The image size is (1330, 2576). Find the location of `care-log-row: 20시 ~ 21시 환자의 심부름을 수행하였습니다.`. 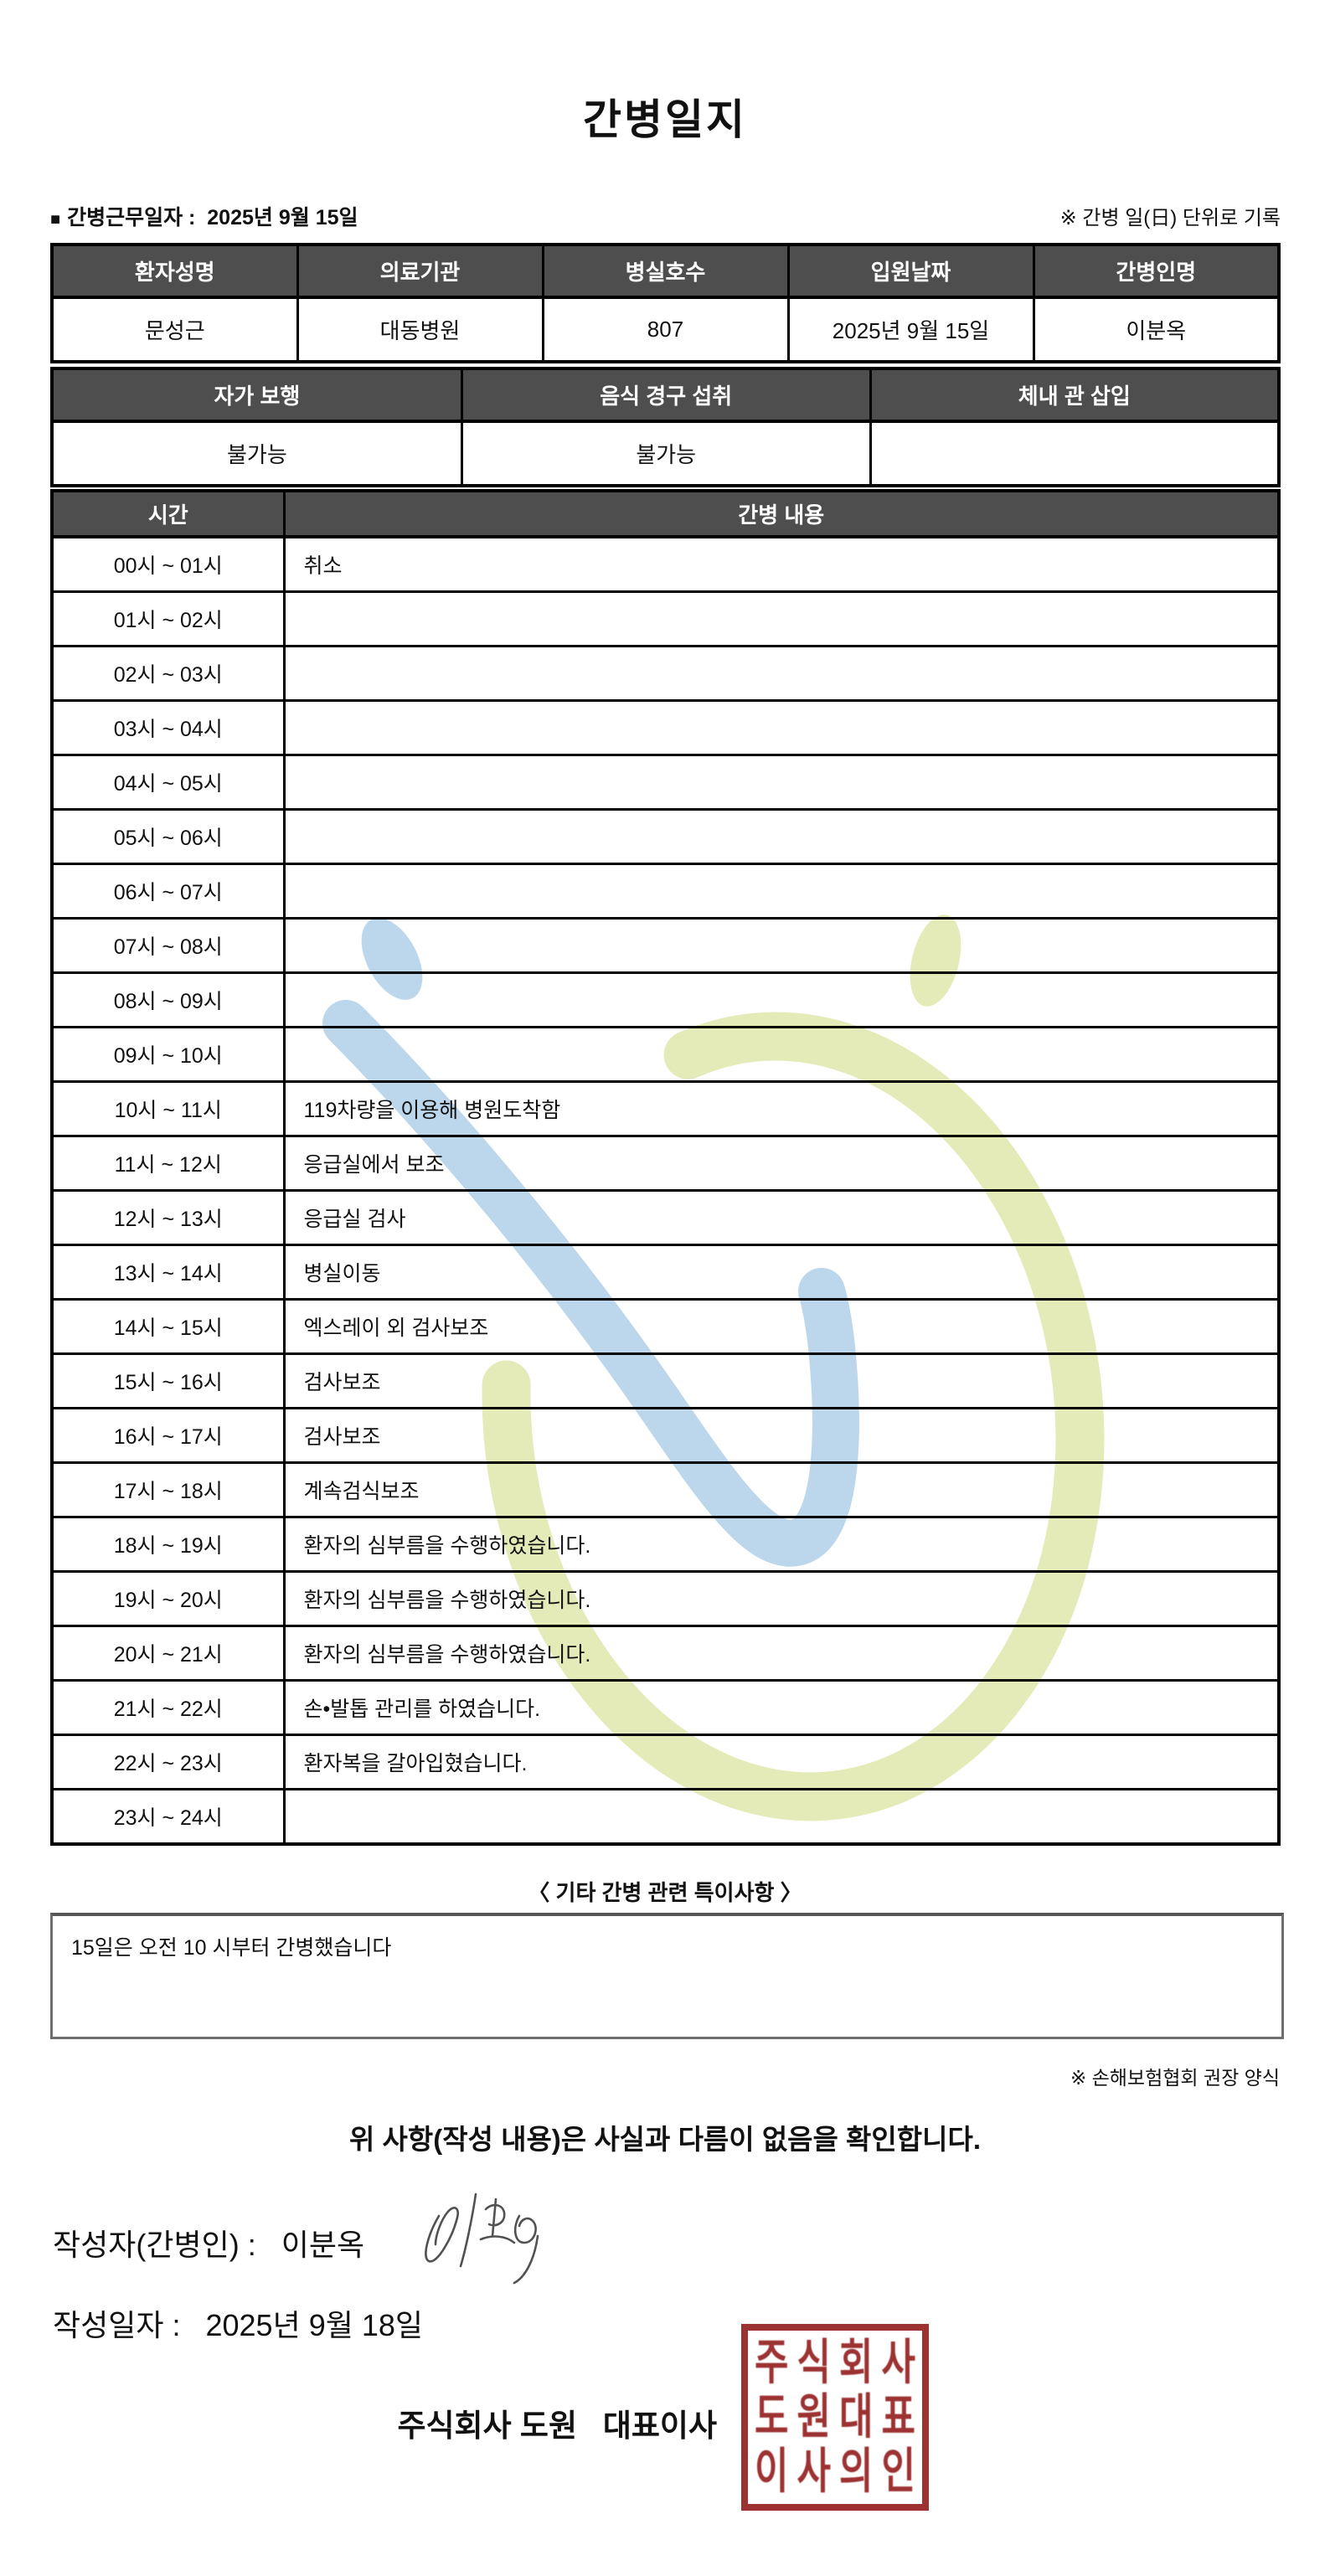

care-log-row: 20시 ~ 21시 환자의 심부름을 수행하였습니다. is located at coordinates (665, 1653).